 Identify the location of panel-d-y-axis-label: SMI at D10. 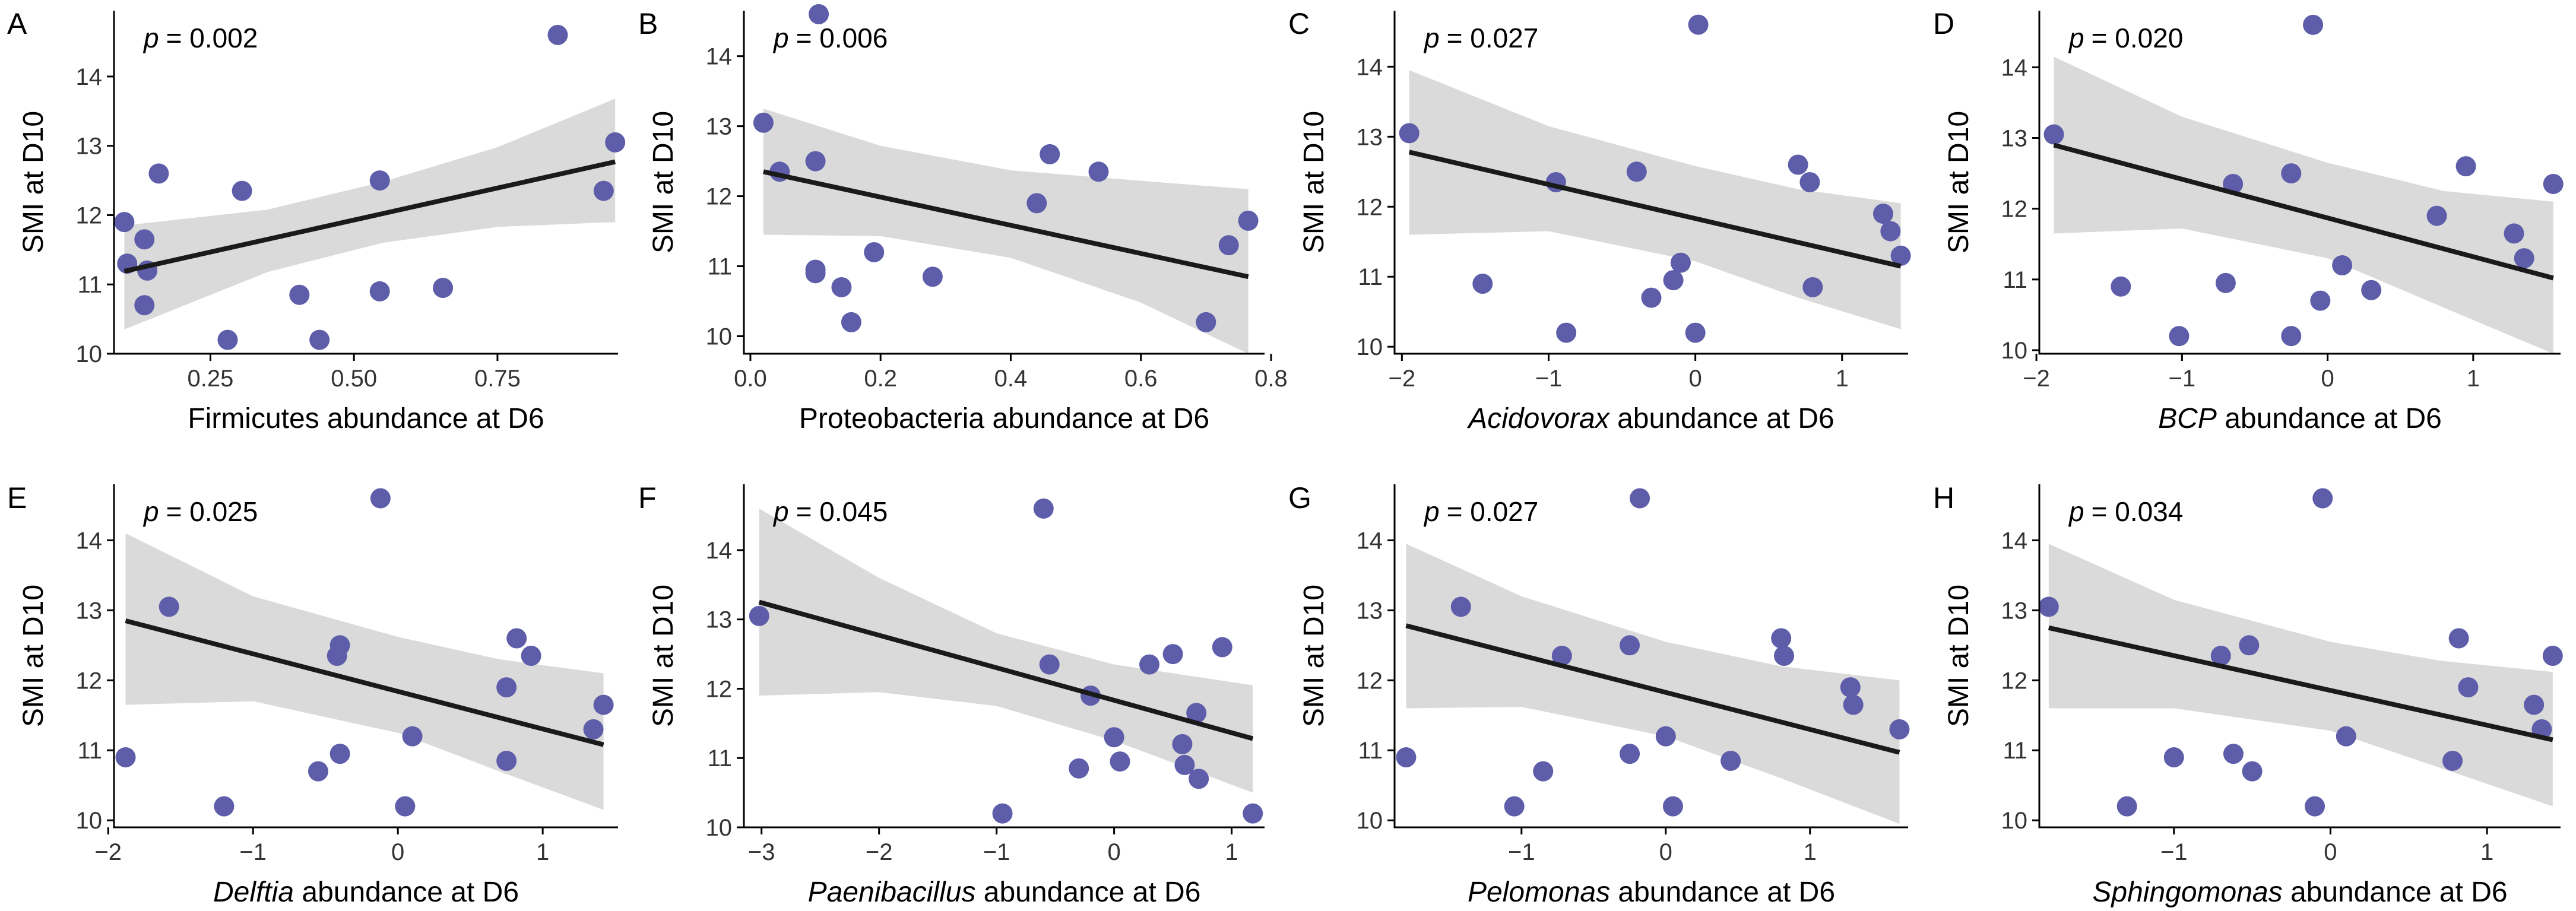
(1959, 182).